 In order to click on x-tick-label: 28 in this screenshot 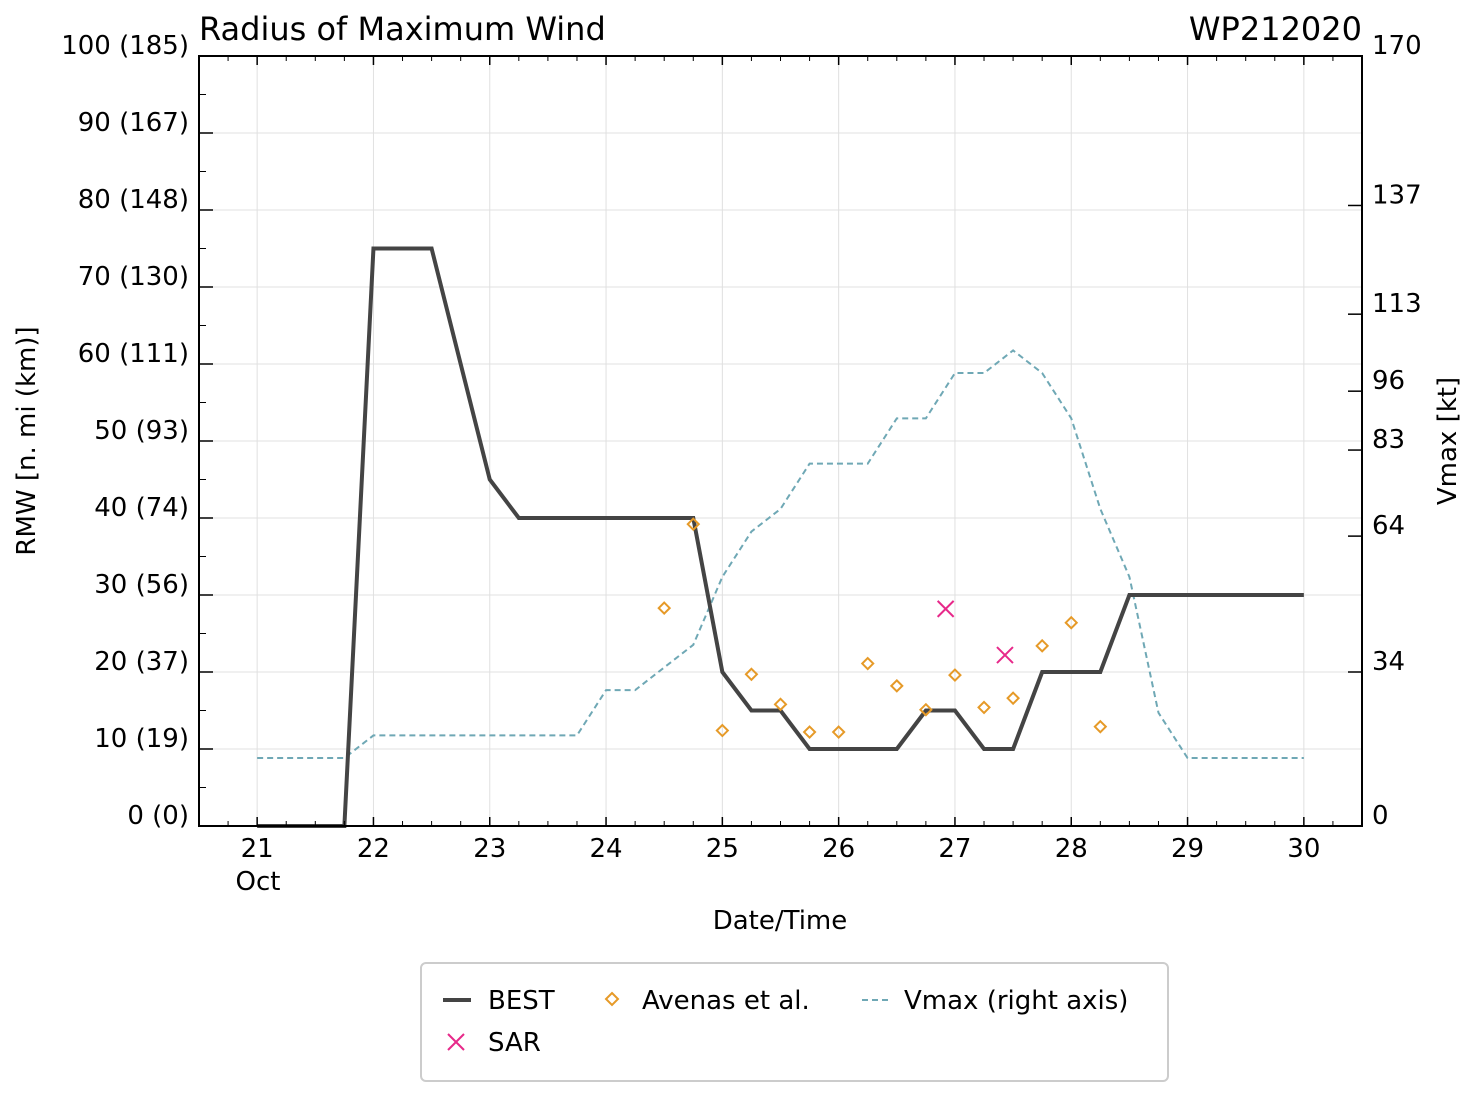, I will do `click(1071, 849)`.